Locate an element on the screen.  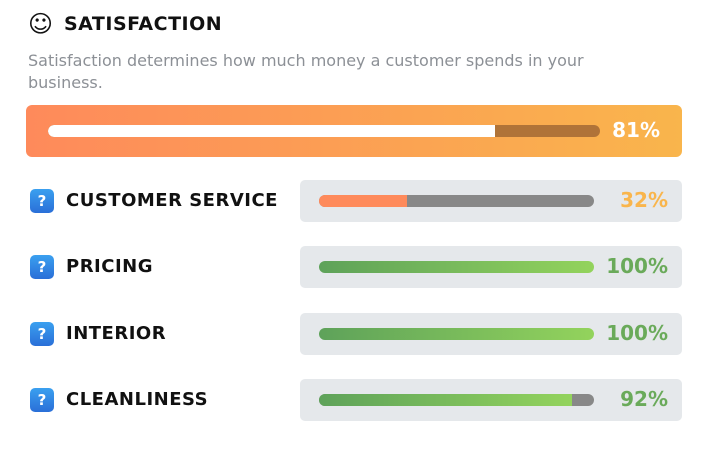
factor-label: INTERIOR is located at coordinates (116, 333).